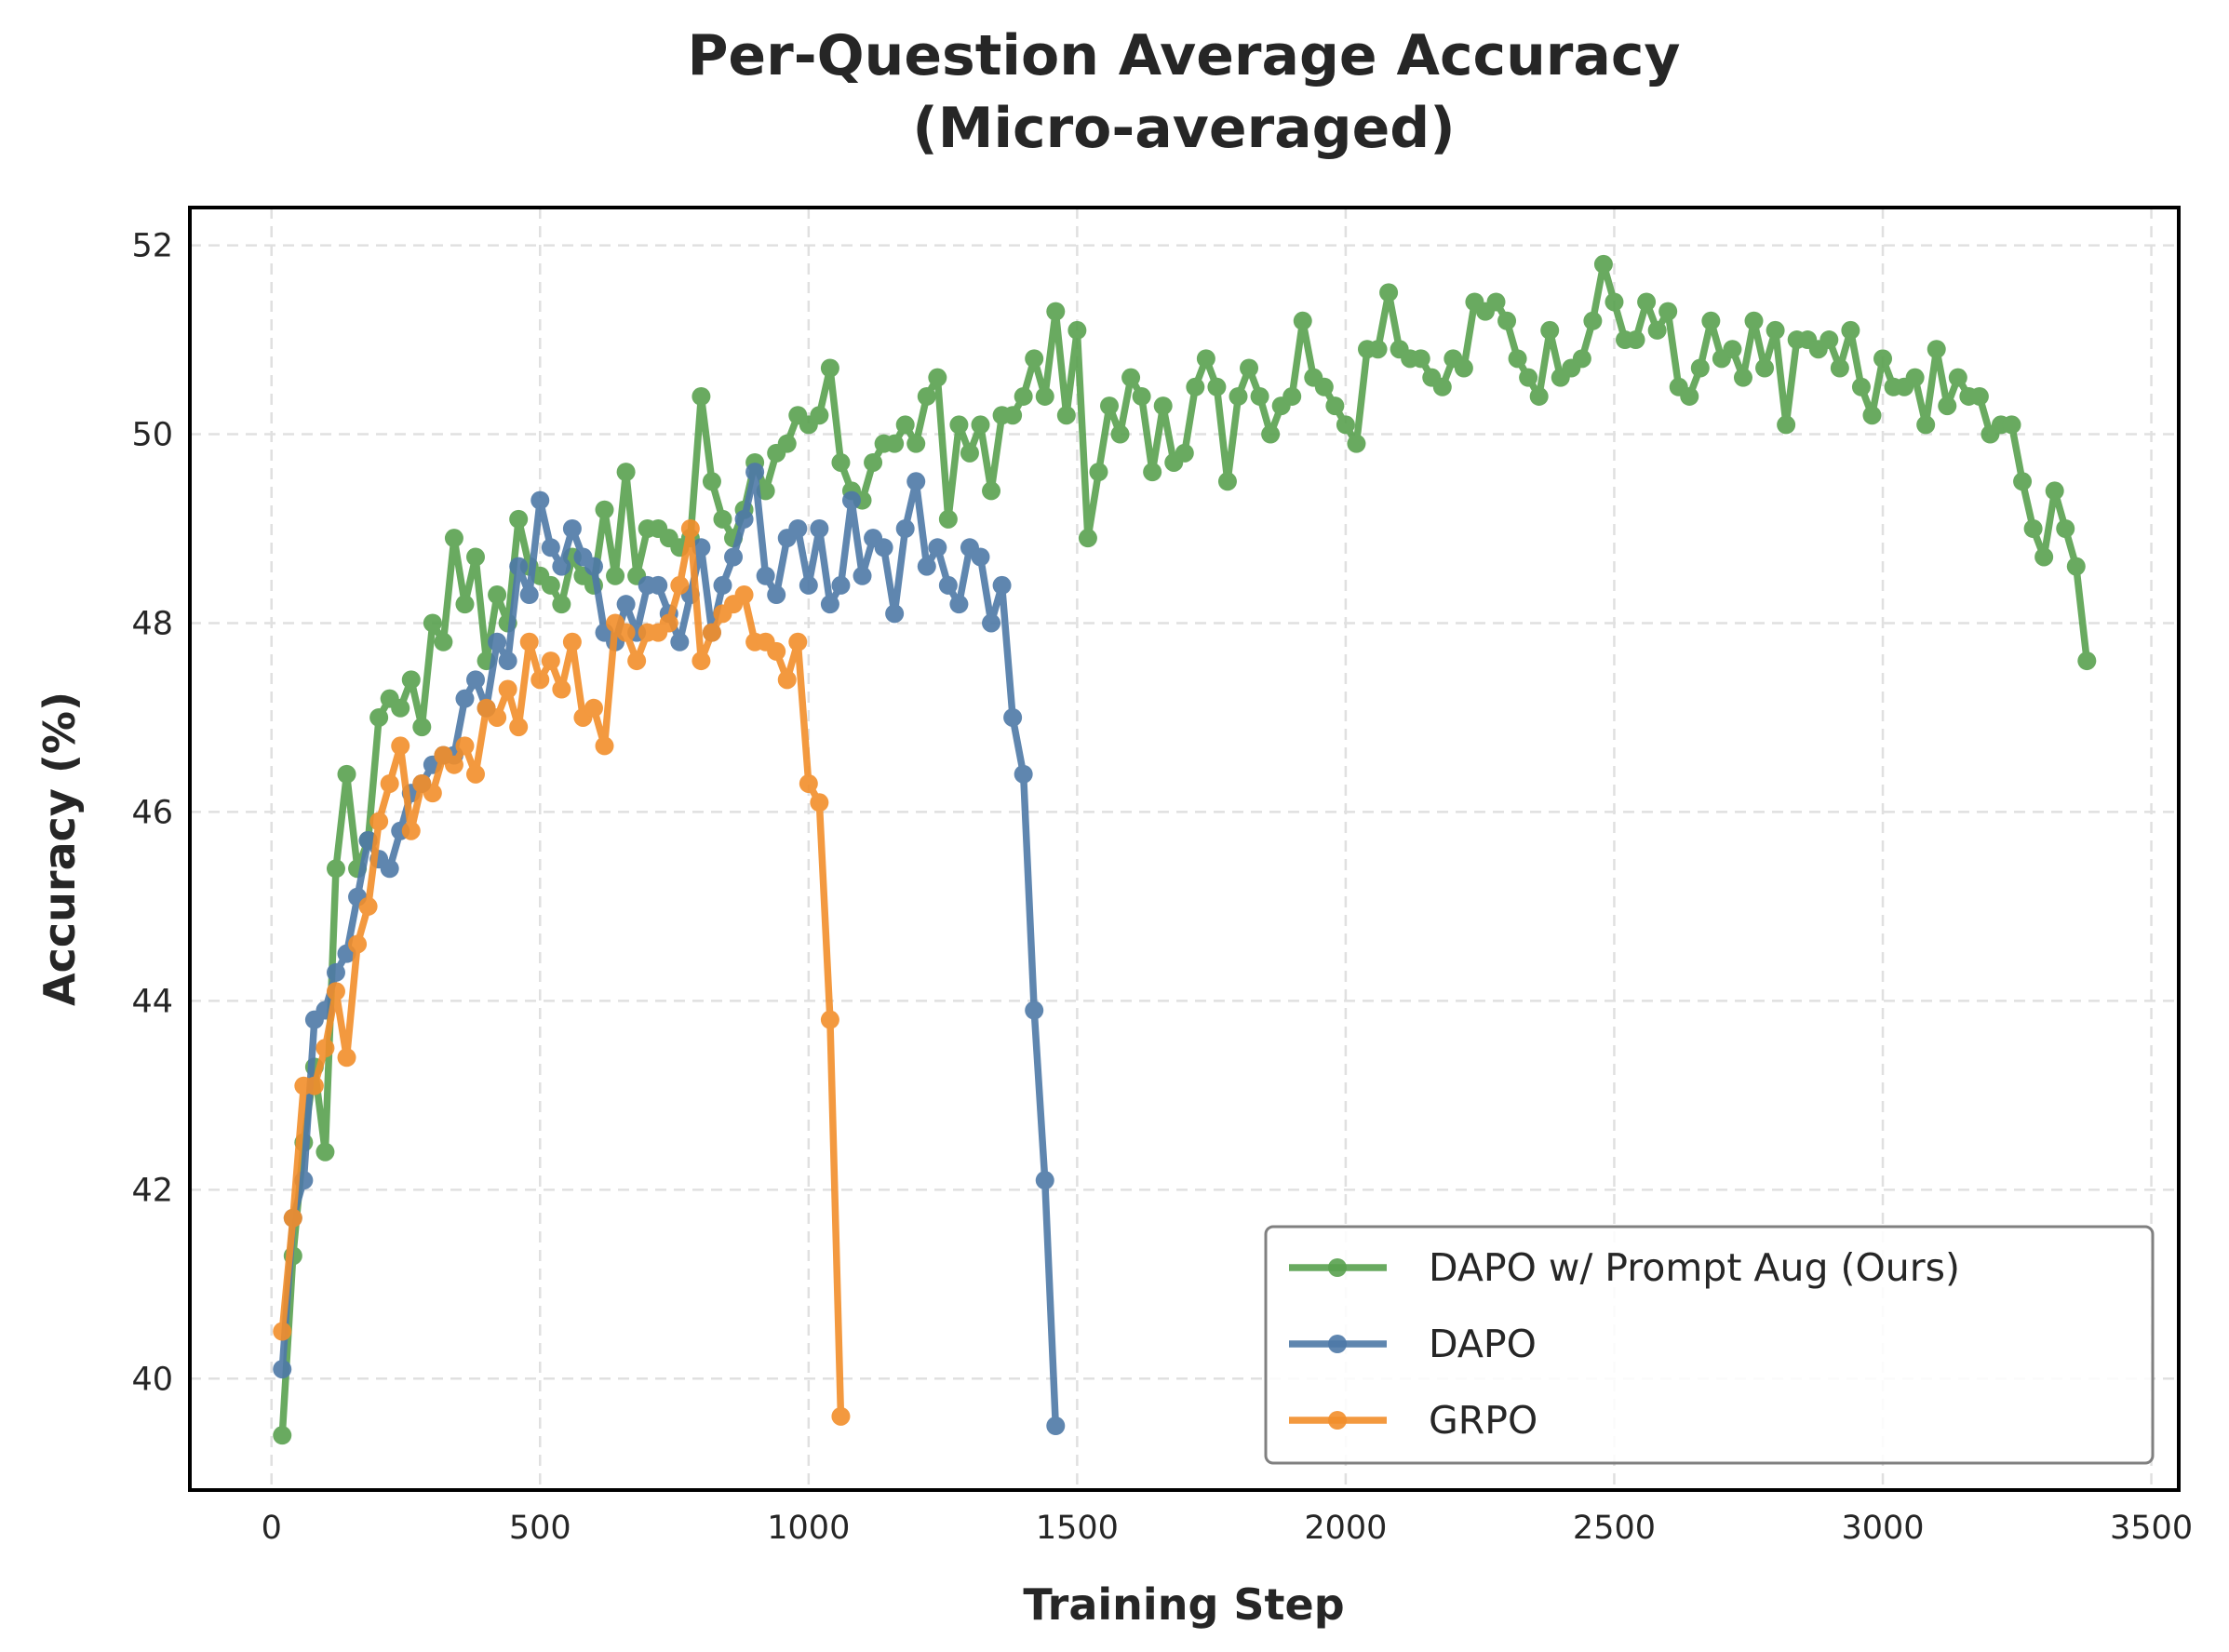 This screenshot has width=2229, height=1652. I want to click on legend-label: DAPO w/ Prompt Aug (Ours), so click(1694, 1268).